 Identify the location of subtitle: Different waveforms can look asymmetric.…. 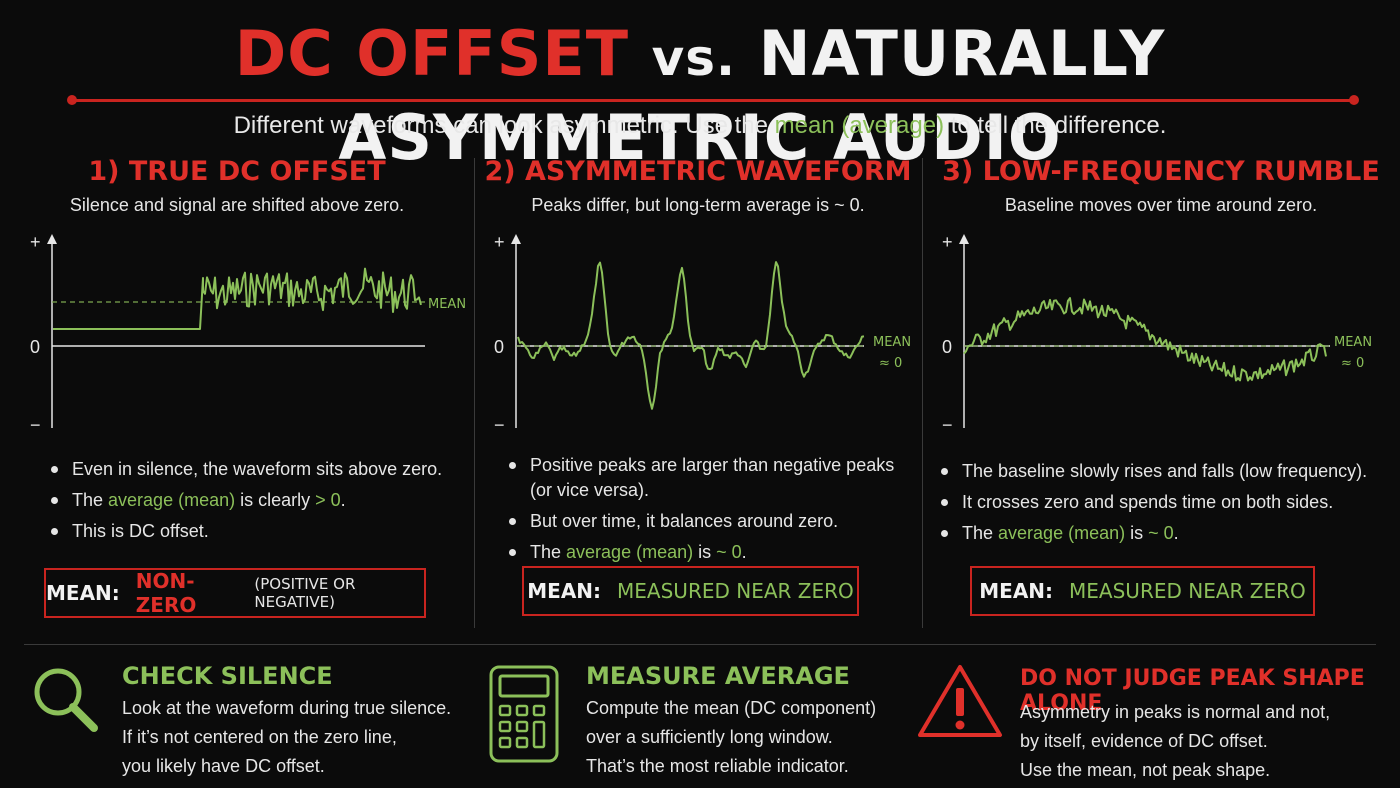
(700, 126).